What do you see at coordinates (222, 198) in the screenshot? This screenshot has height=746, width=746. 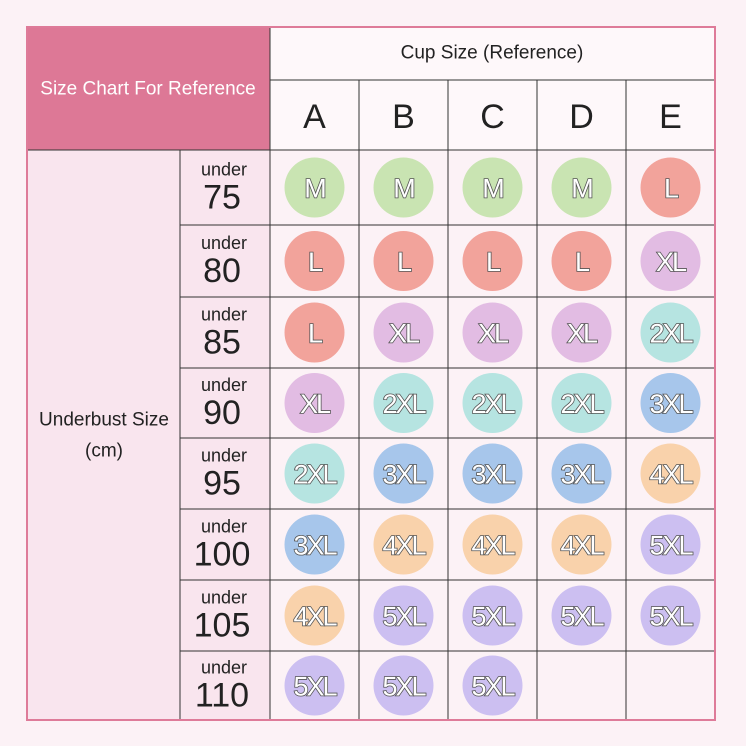 I see `row-value: 75` at bounding box center [222, 198].